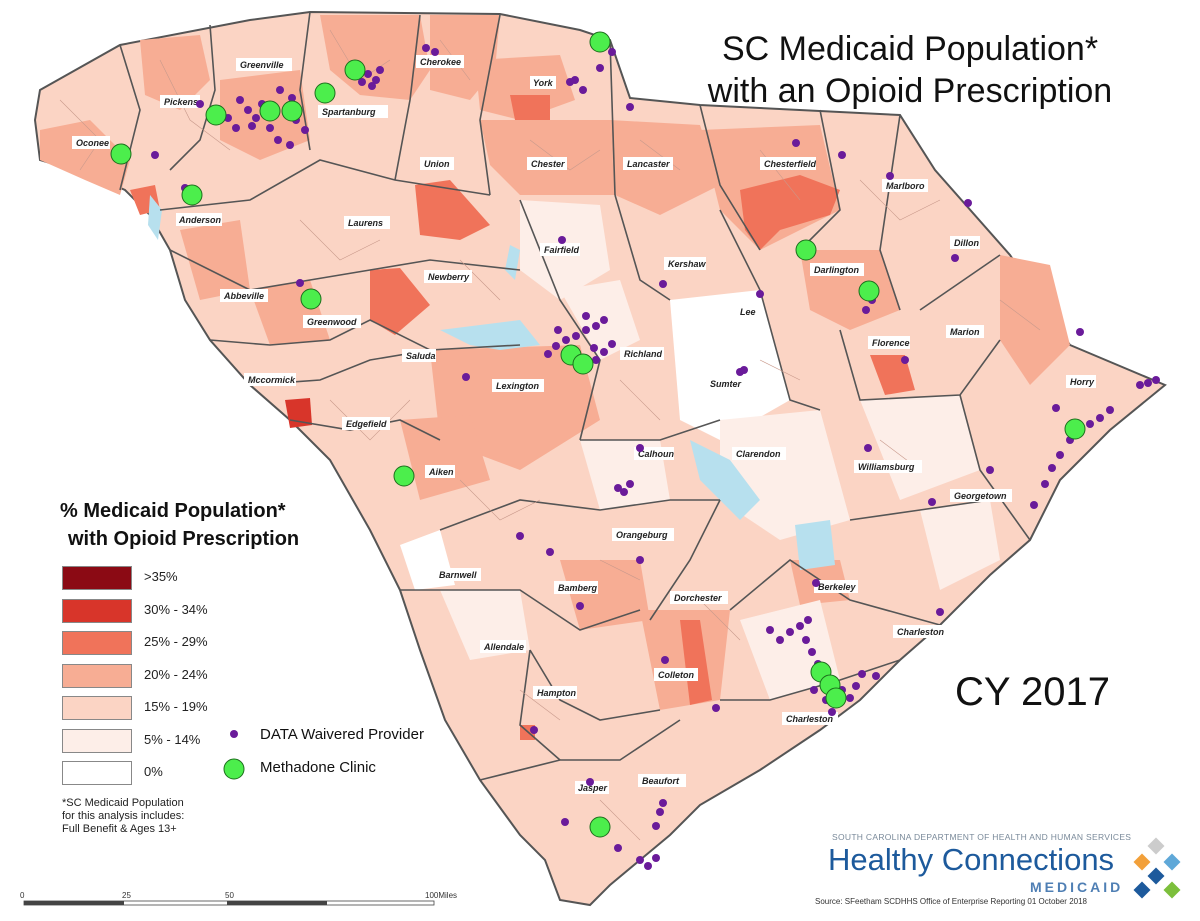  Describe the element at coordinates (905, 186) in the screenshot. I see `county-label: Marlboro` at that location.